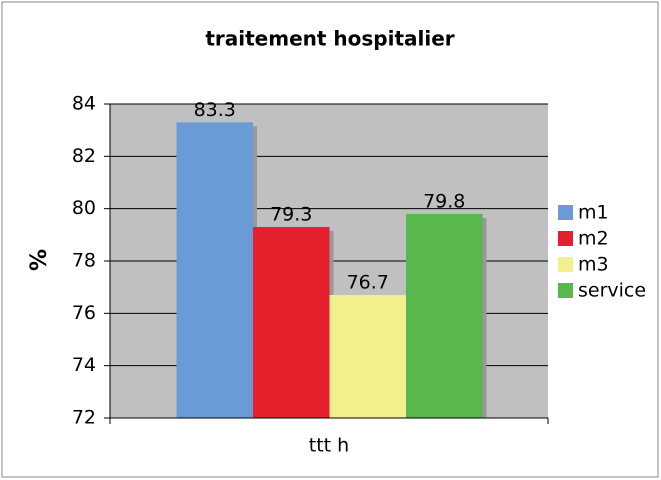 The width and height of the screenshot is (661, 480). Describe the element at coordinates (291, 214) in the screenshot. I see `data-label: 79.3` at that location.